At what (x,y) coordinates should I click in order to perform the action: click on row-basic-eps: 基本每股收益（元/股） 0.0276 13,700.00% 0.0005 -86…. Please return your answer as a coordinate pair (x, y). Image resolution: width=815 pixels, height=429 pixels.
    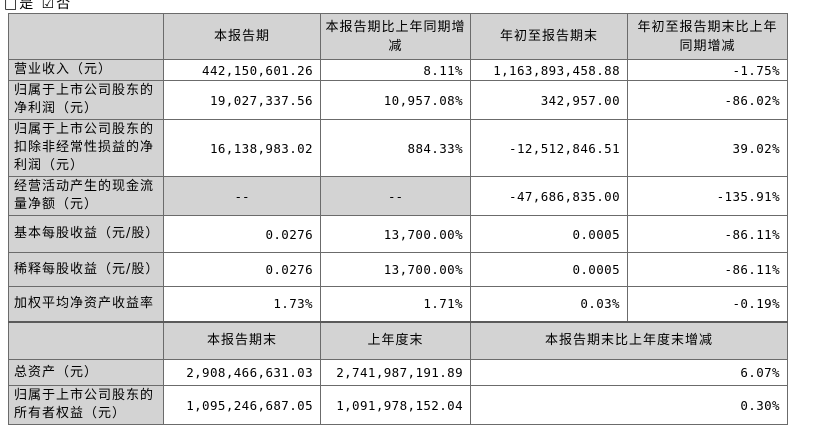
    Looking at the image, I should click on (398, 234).